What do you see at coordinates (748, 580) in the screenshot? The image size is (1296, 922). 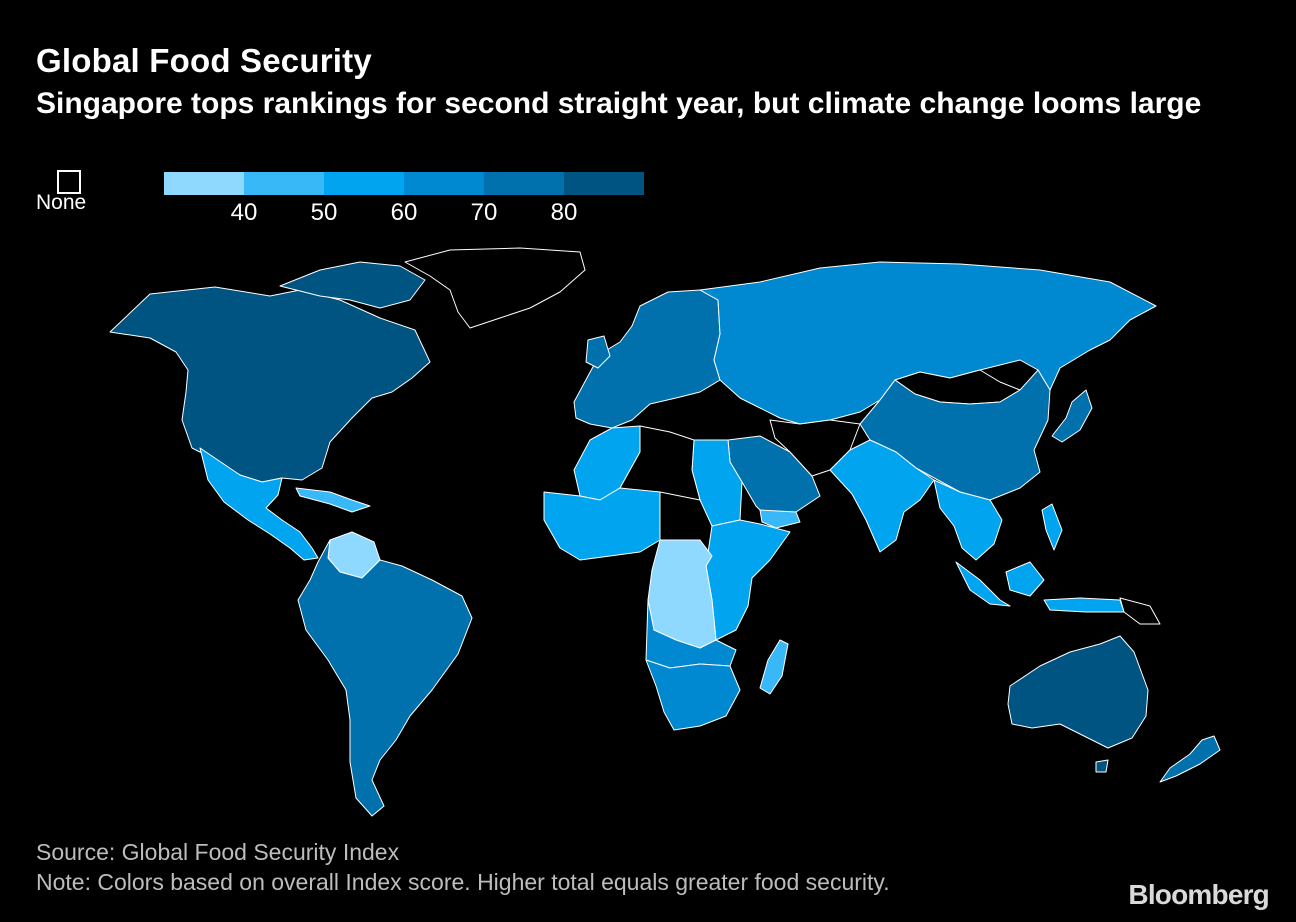 I see `region-east-africa` at bounding box center [748, 580].